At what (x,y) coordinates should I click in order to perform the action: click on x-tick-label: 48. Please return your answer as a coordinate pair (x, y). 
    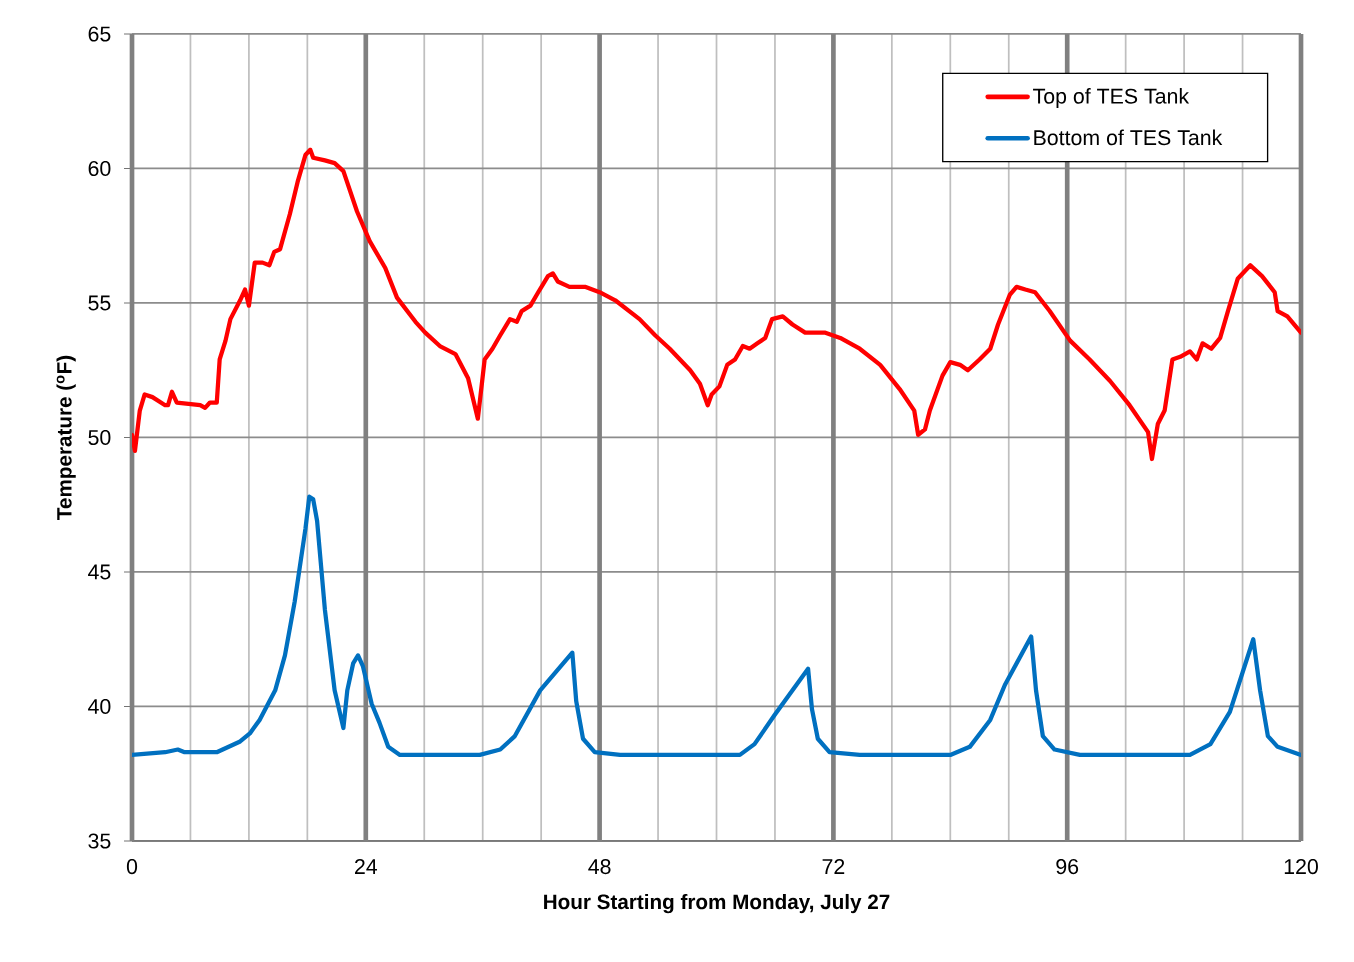
    Looking at the image, I should click on (599, 867).